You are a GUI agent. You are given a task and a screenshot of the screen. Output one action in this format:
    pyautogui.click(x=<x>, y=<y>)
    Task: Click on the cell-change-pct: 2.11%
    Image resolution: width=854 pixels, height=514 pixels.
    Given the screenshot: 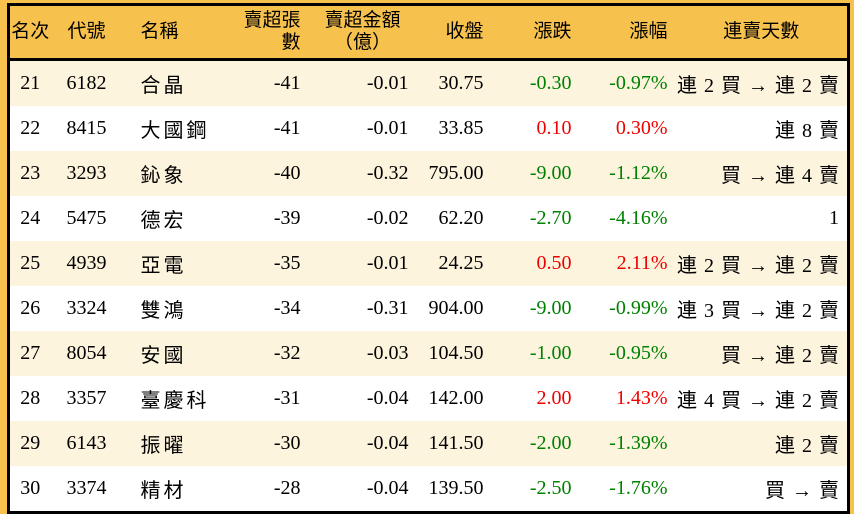 What is the action you would take?
    pyautogui.click(x=642, y=263)
    